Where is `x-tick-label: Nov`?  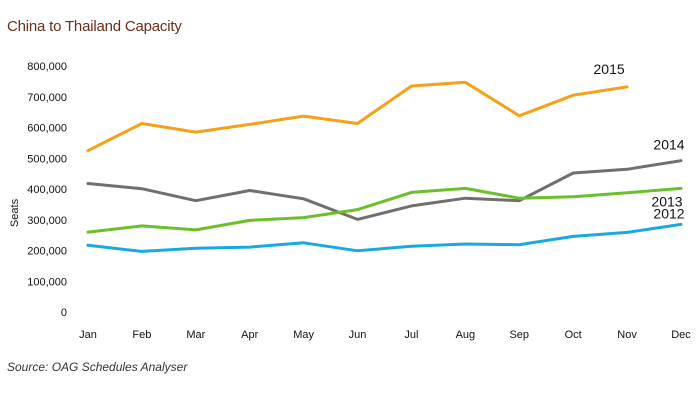 x-tick-label: Nov is located at coordinates (627, 335).